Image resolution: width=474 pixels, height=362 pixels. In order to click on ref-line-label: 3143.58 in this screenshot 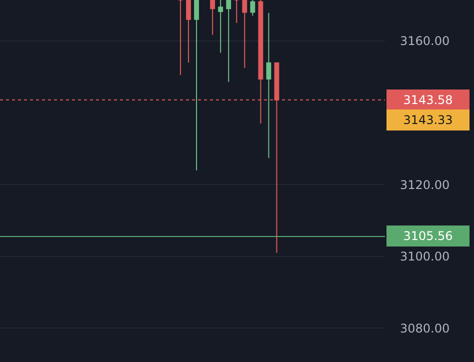, I will do `click(428, 100)`.